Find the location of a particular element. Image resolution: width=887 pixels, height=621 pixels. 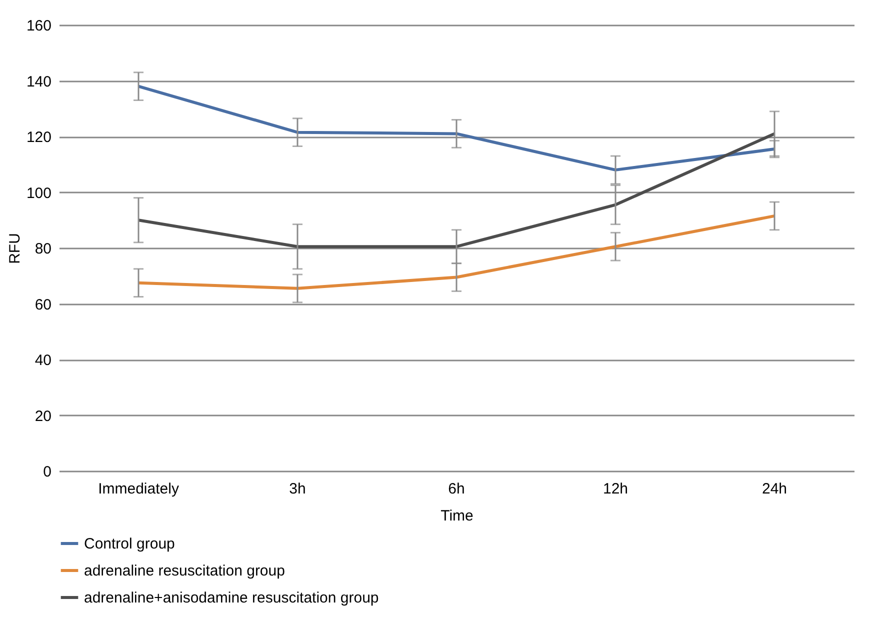

legend-label: Control group is located at coordinates (129, 544).